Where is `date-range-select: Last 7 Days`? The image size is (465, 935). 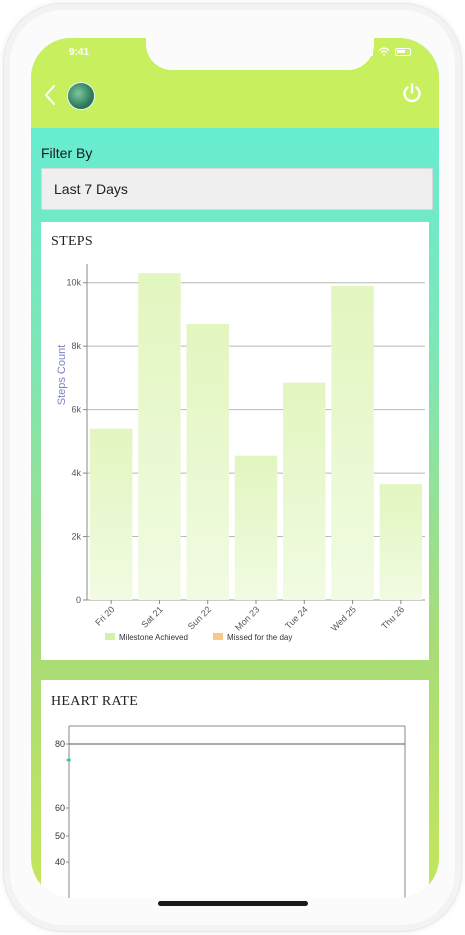 date-range-select: Last 7 Days is located at coordinates (237, 189).